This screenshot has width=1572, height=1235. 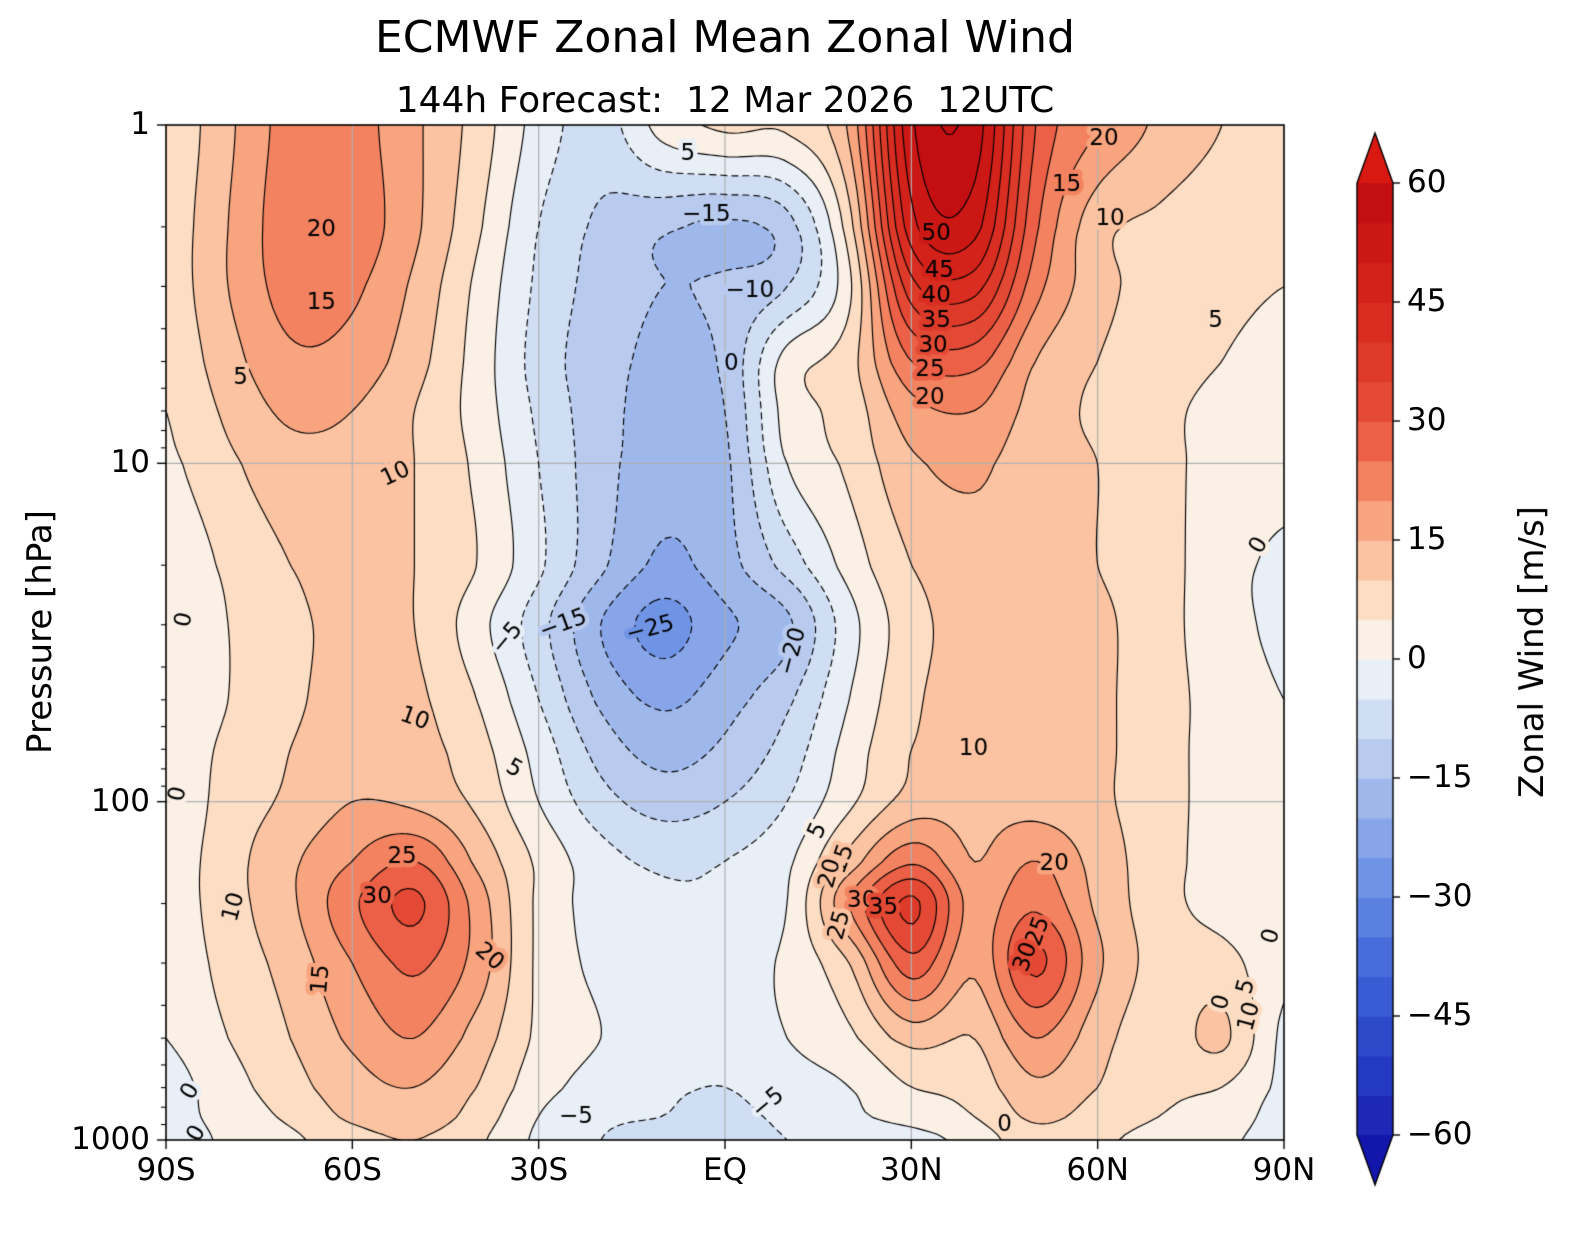 I want to click on x-tick-label: EQ, so click(x=725, y=1170).